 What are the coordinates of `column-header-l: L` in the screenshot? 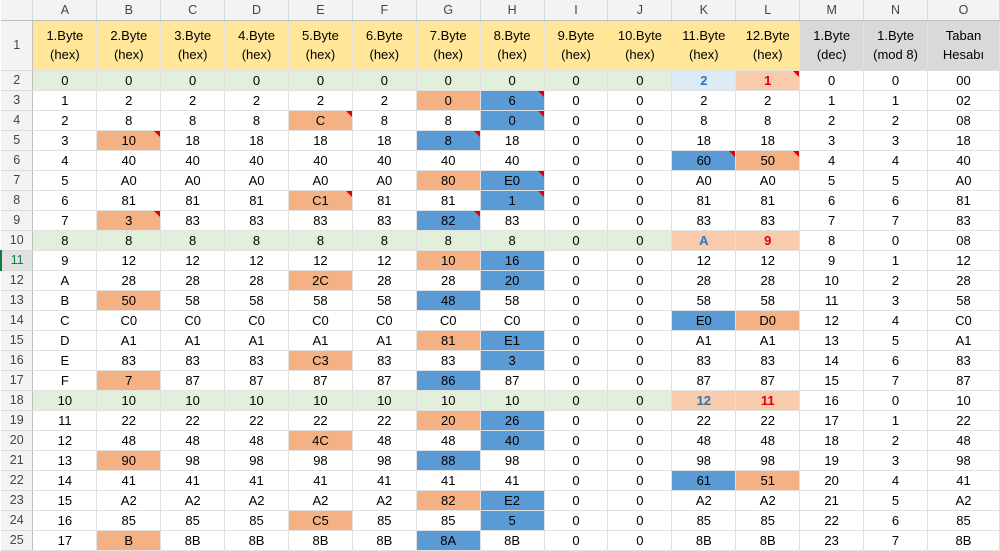 It's located at (768, 10).